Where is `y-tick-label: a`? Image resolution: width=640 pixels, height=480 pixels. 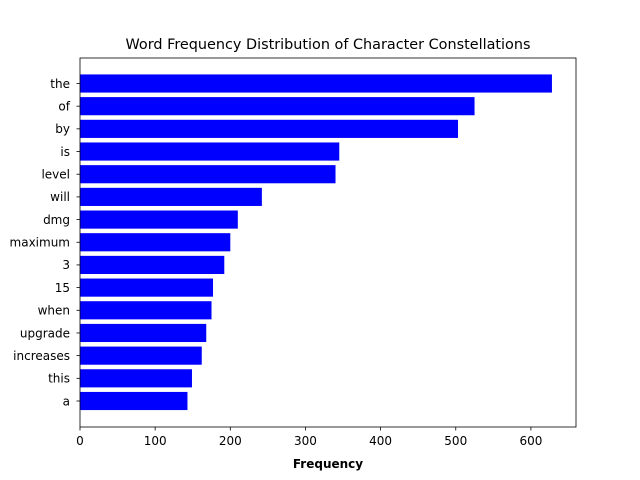
y-tick-label: a is located at coordinates (66, 401).